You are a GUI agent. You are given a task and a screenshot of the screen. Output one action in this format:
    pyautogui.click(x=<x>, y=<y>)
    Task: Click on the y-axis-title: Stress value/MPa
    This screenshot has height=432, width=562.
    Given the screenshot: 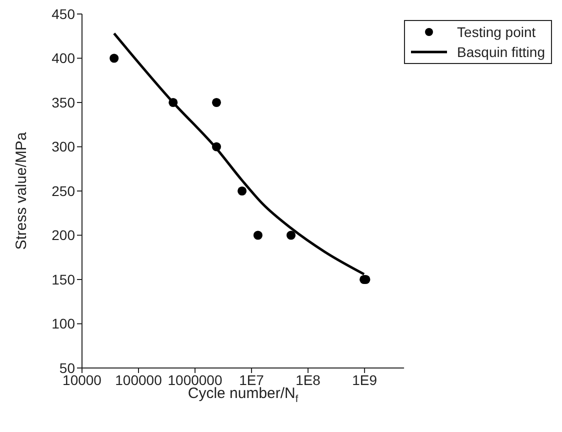 What is the action you would take?
    pyautogui.click(x=21, y=191)
    